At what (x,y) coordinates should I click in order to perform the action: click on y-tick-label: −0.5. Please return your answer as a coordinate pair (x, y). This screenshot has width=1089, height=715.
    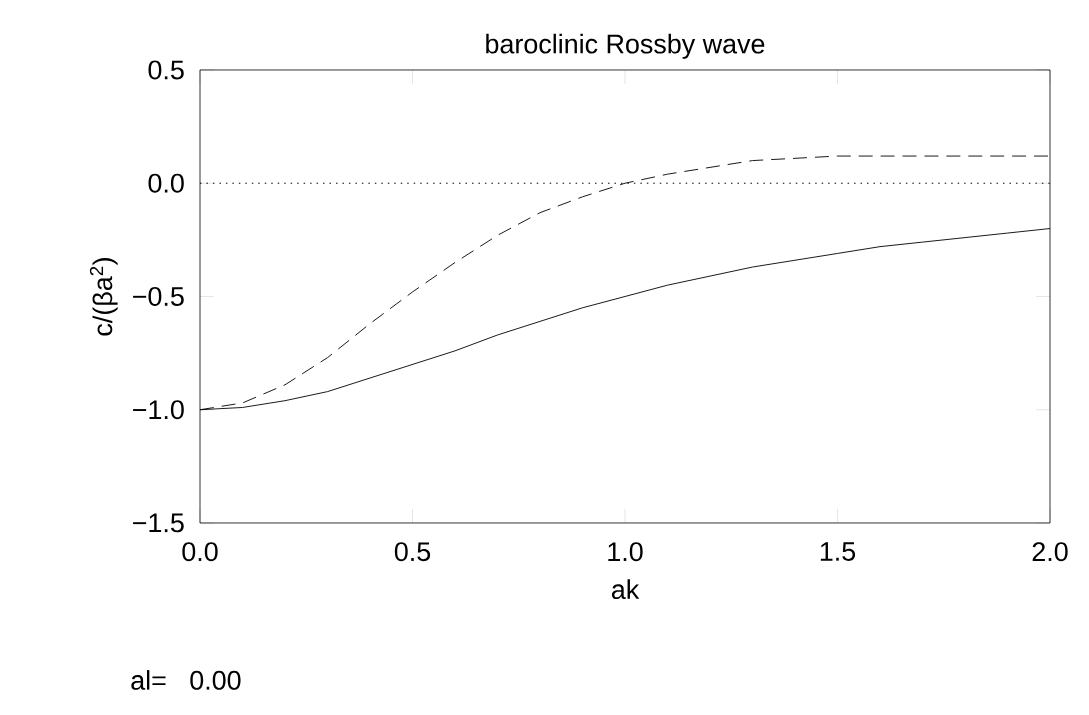
    Looking at the image, I should click on (158, 296).